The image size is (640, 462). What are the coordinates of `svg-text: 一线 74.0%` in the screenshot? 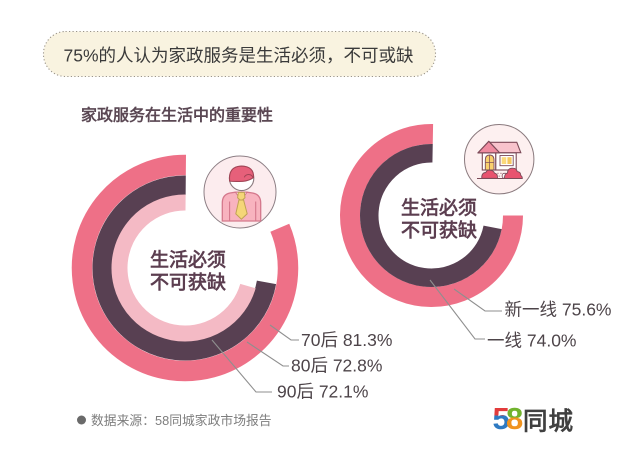 It's located at (531, 341).